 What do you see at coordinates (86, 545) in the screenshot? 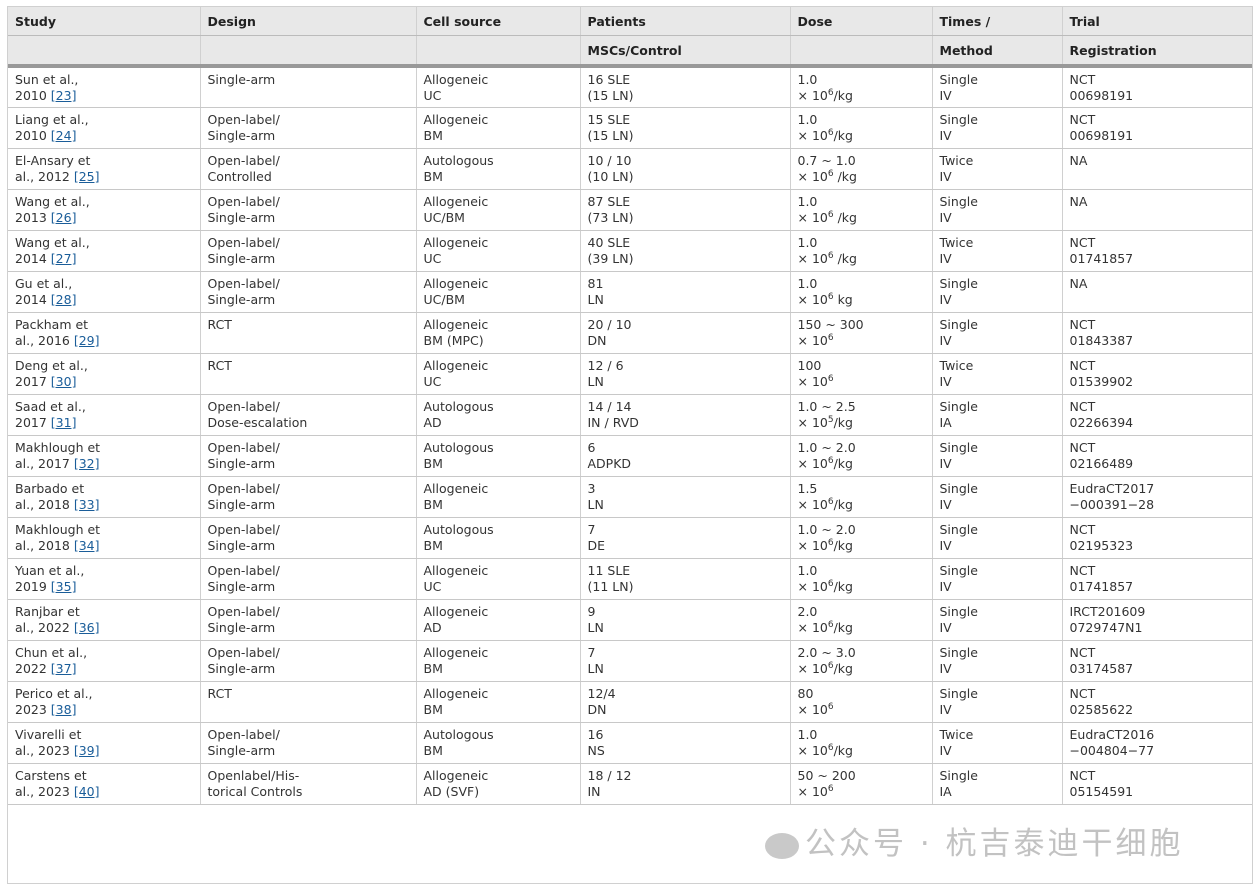
I see `reference-link: [34]` at bounding box center [86, 545].